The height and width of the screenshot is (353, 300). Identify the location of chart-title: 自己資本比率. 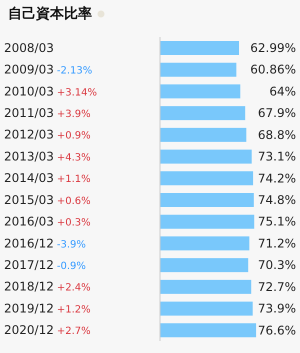
(50, 14).